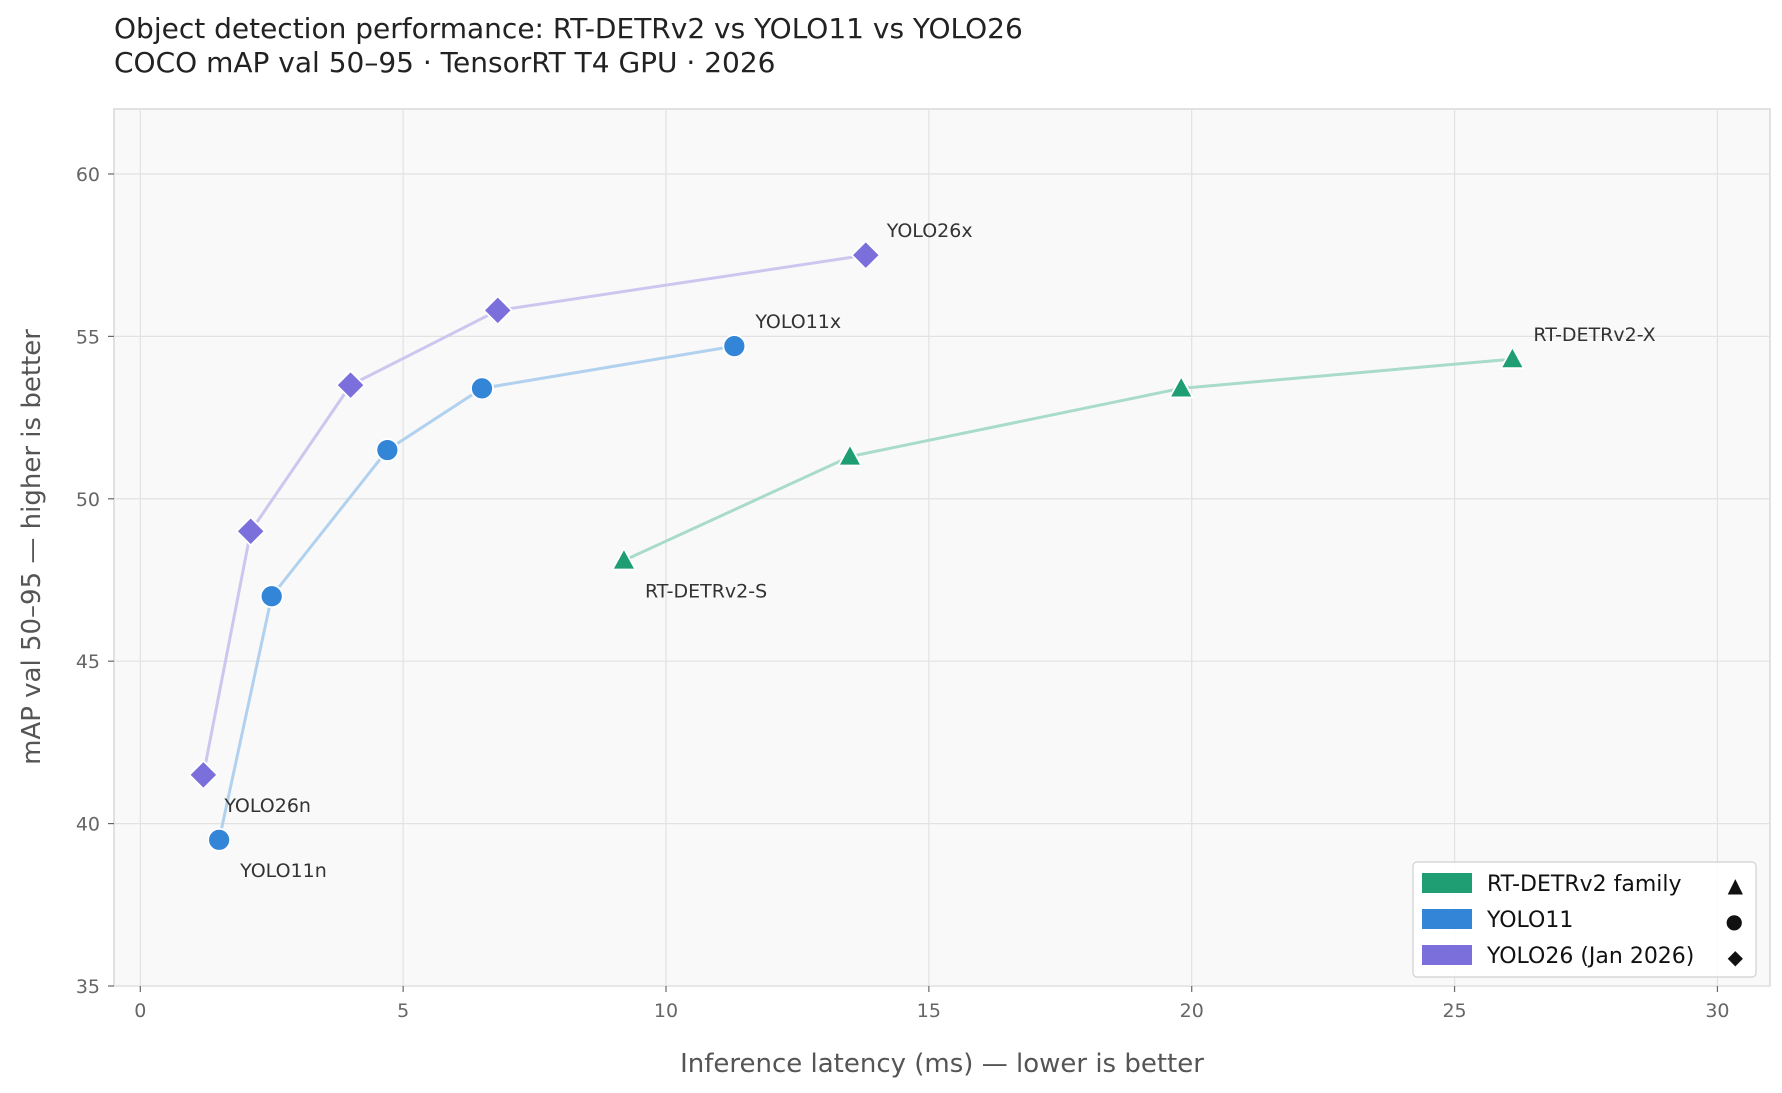  Describe the element at coordinates (88, 987) in the screenshot. I see `y-tick-label: 35` at that location.